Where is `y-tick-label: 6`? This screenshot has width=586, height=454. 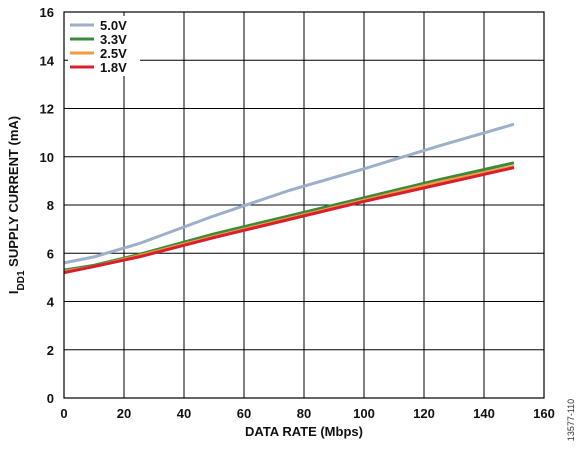
y-tick-label: 6 is located at coordinates (50, 253).